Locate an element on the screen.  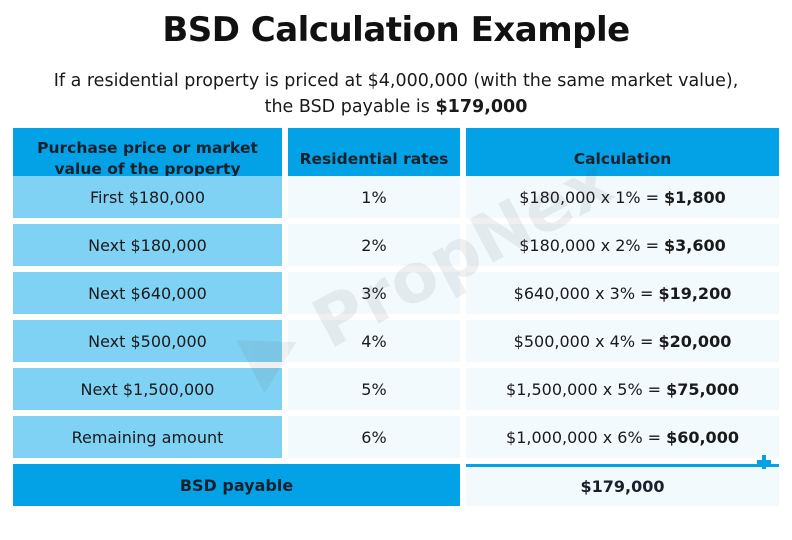
calc-amount: $3,600 is located at coordinates (695, 245).